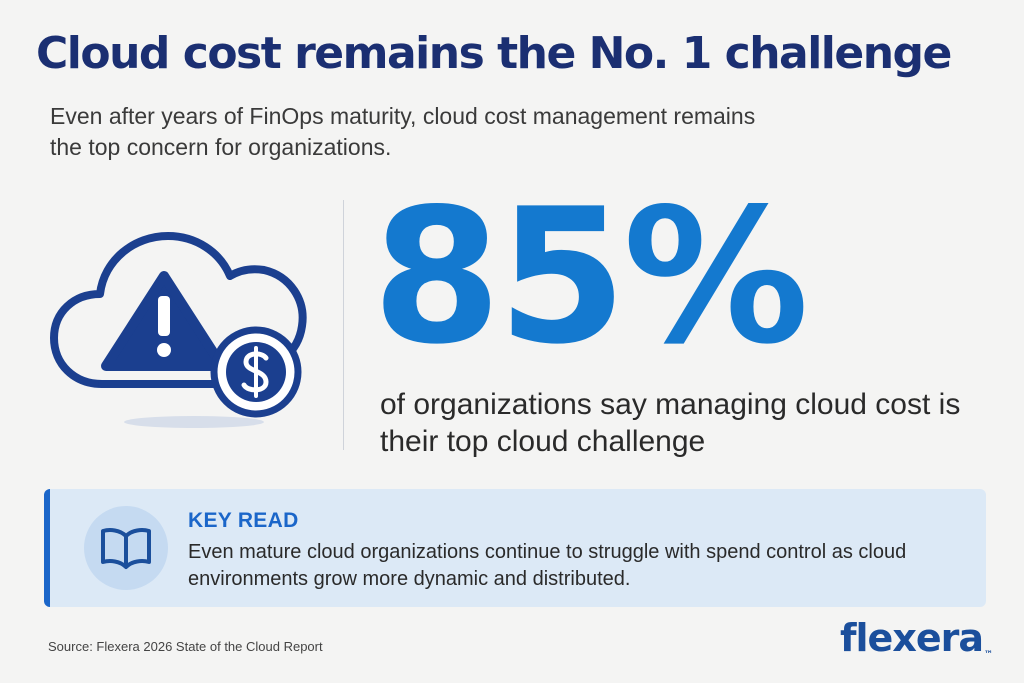  I want to click on cloud-warning-dollar-icon, so click(179, 317).